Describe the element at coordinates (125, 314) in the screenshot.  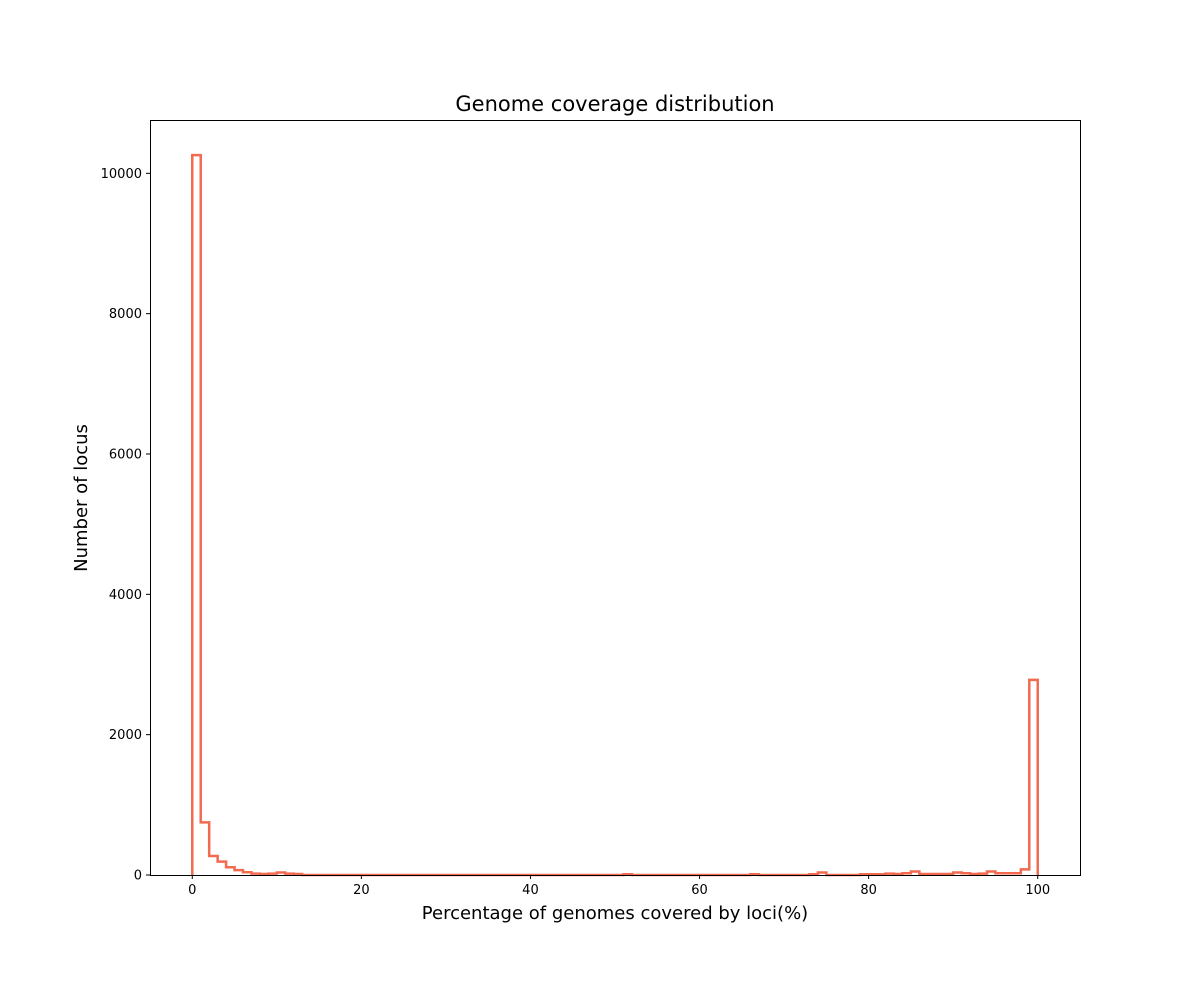
I see `y-tick-label: 8000` at that location.